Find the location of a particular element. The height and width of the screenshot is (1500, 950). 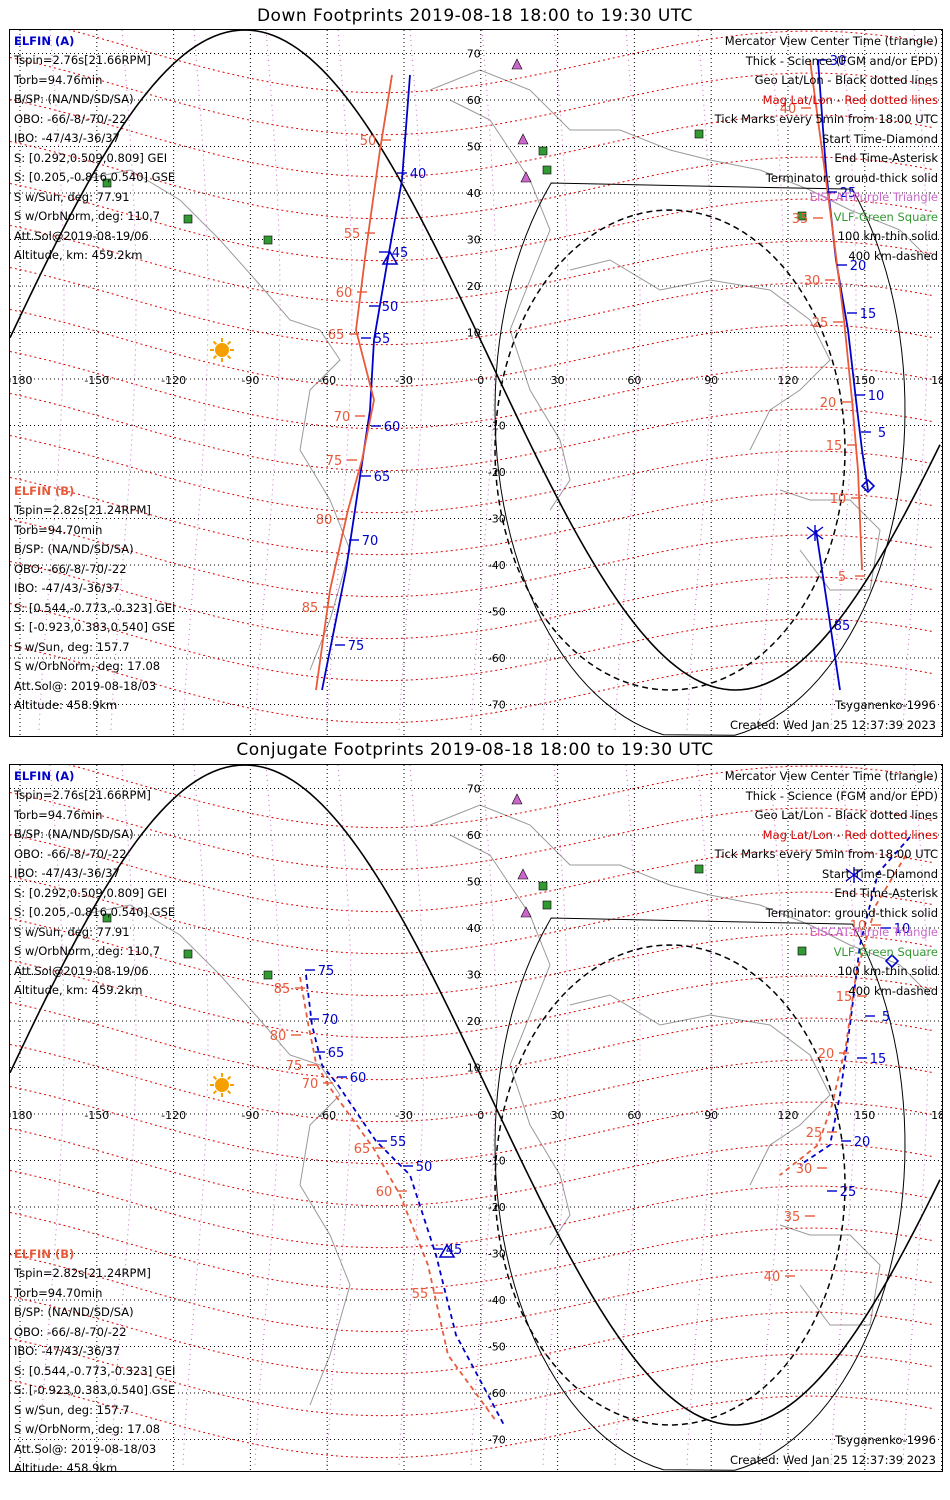

elfin-a-track-east is located at coordinates (843, 275).